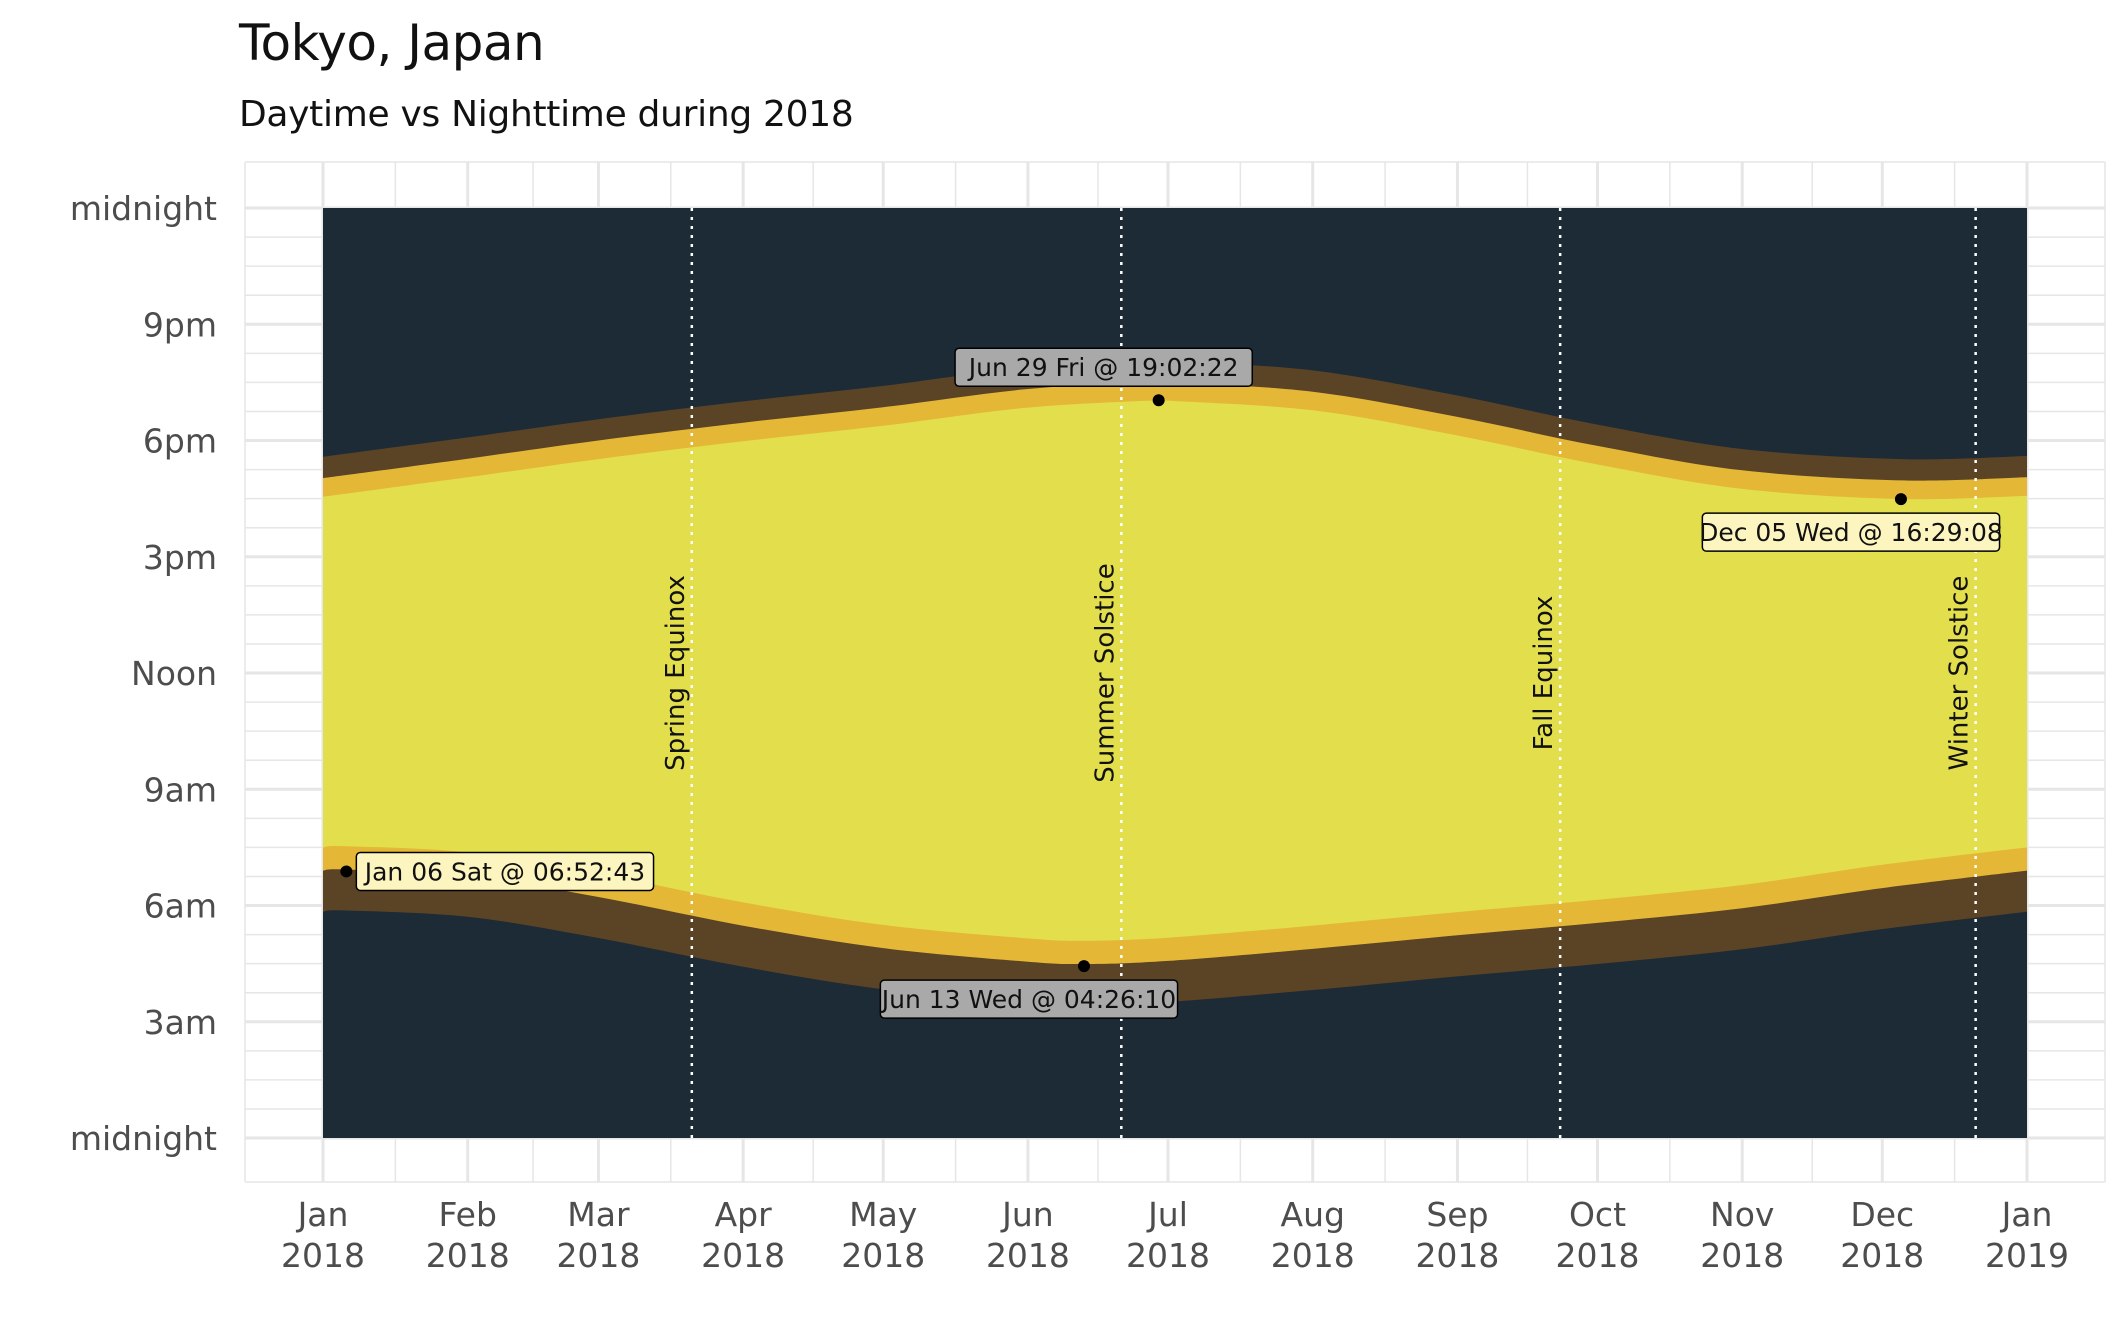 The height and width of the screenshot is (1344, 2112). I want to click on x-tick-label: Apr 2018, so click(743, 1235).